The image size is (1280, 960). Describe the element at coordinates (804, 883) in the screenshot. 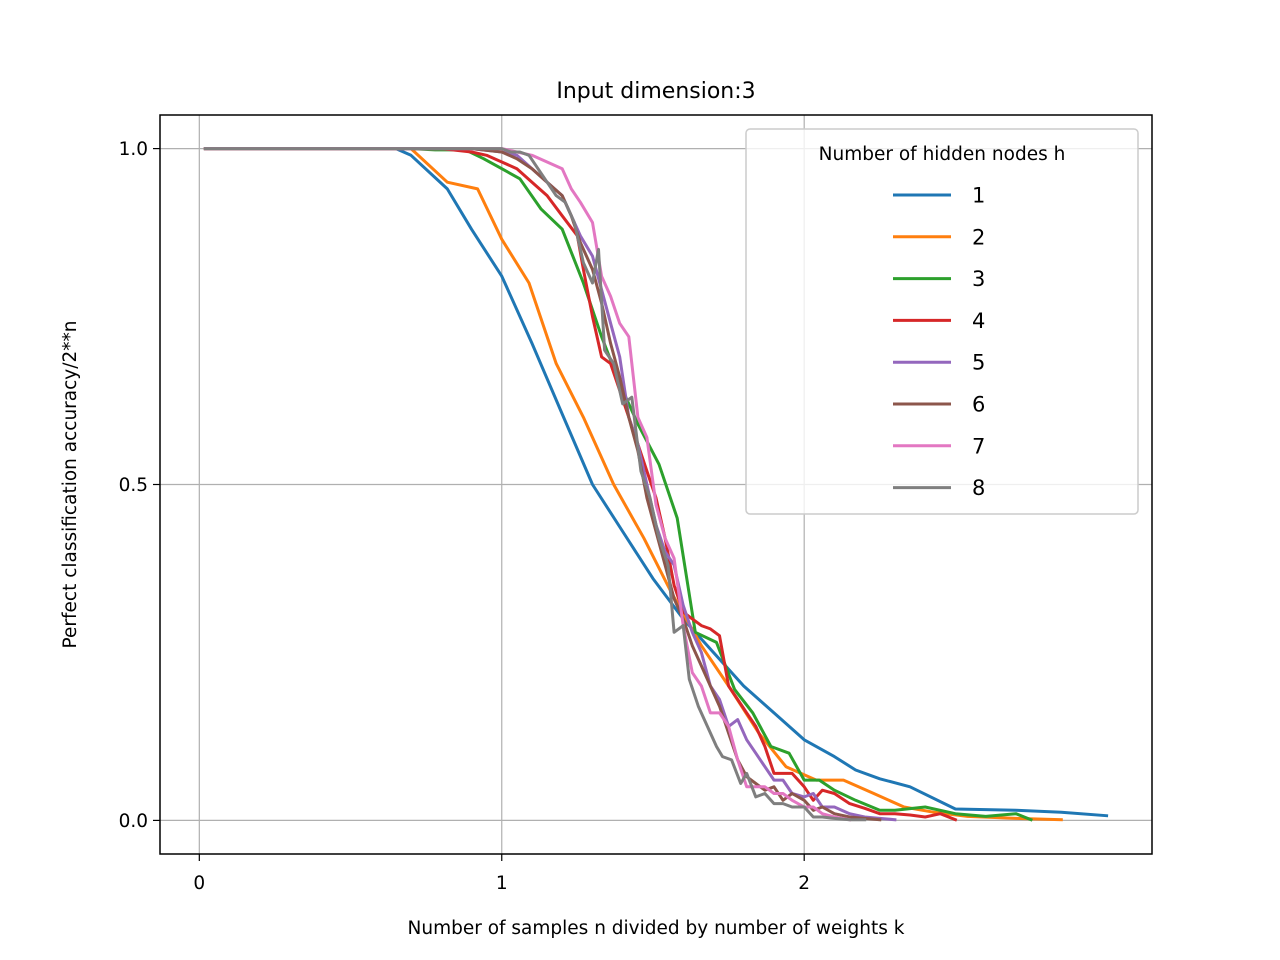

I see `x-tick-label: 2` at that location.